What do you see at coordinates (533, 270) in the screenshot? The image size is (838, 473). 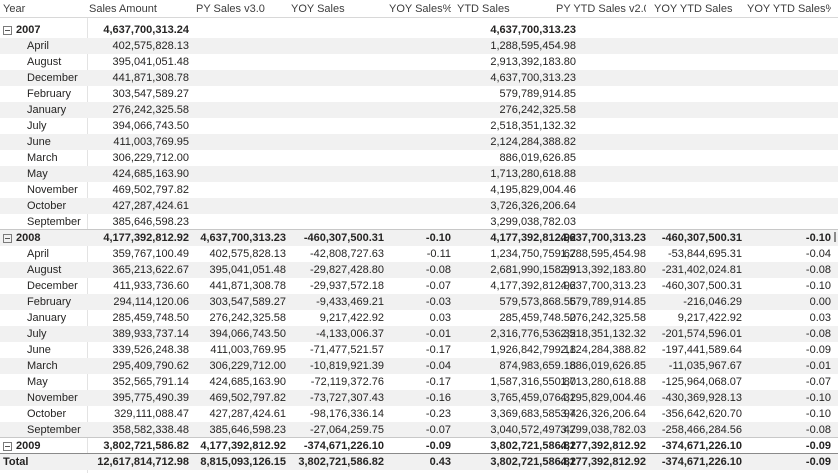 I see `cell-ytd-sales: 2,681,990,158.99` at bounding box center [533, 270].